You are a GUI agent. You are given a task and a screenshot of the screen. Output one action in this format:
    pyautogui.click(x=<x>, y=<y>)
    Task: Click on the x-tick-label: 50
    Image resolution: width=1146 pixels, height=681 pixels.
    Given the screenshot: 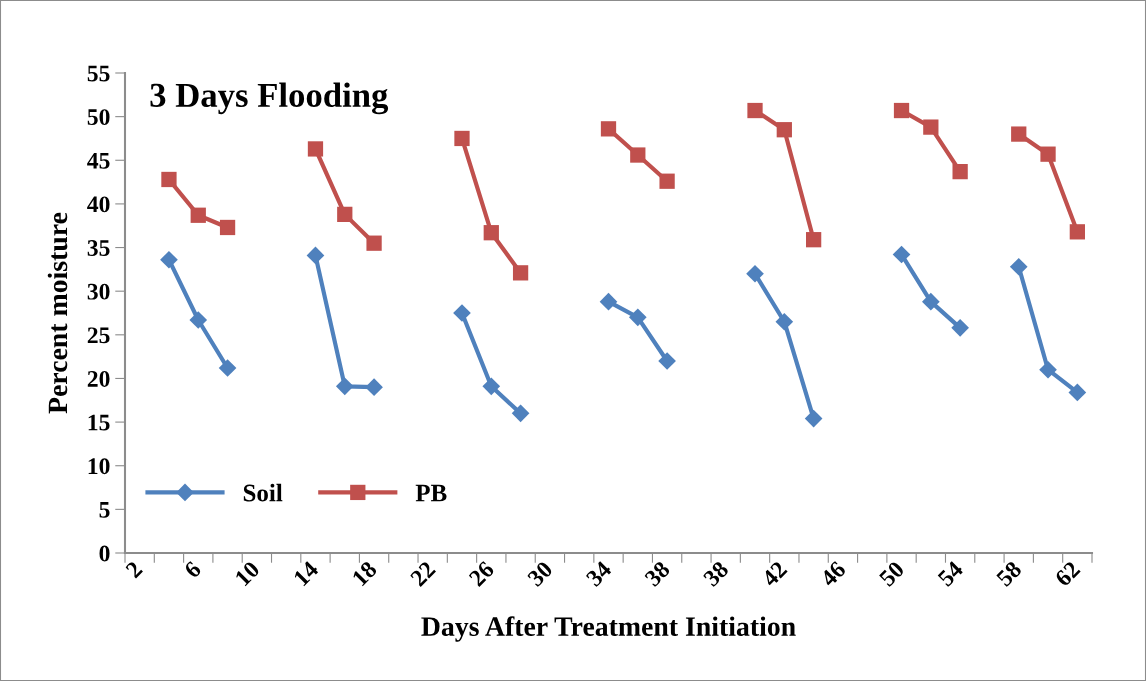 What is the action you would take?
    pyautogui.click(x=892, y=574)
    